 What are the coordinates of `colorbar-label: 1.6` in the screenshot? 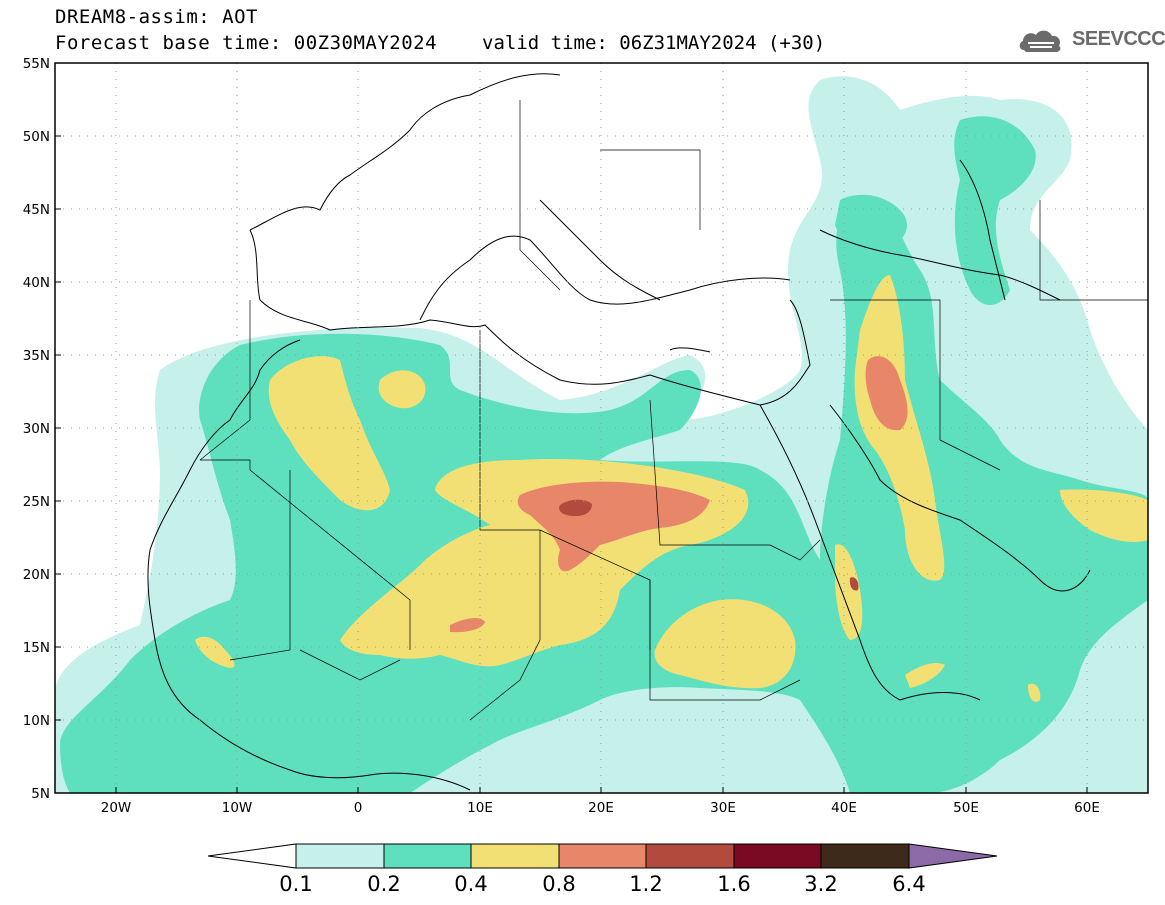 It's located at (734, 884).